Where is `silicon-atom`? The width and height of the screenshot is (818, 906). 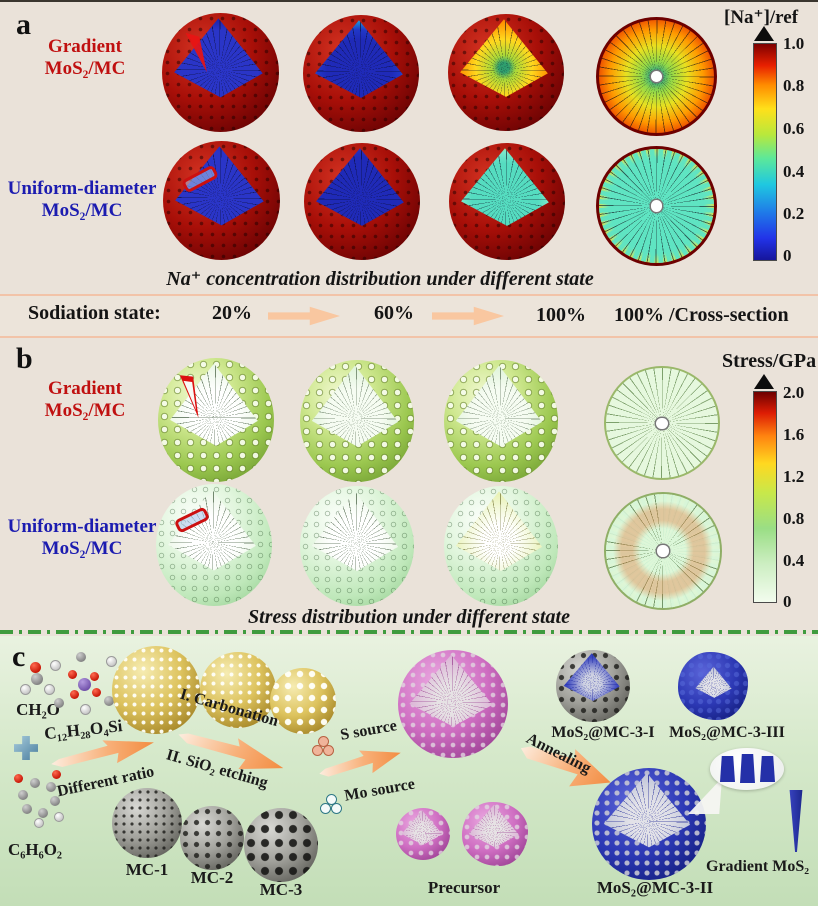
silicon-atom is located at coordinates (84, 684).